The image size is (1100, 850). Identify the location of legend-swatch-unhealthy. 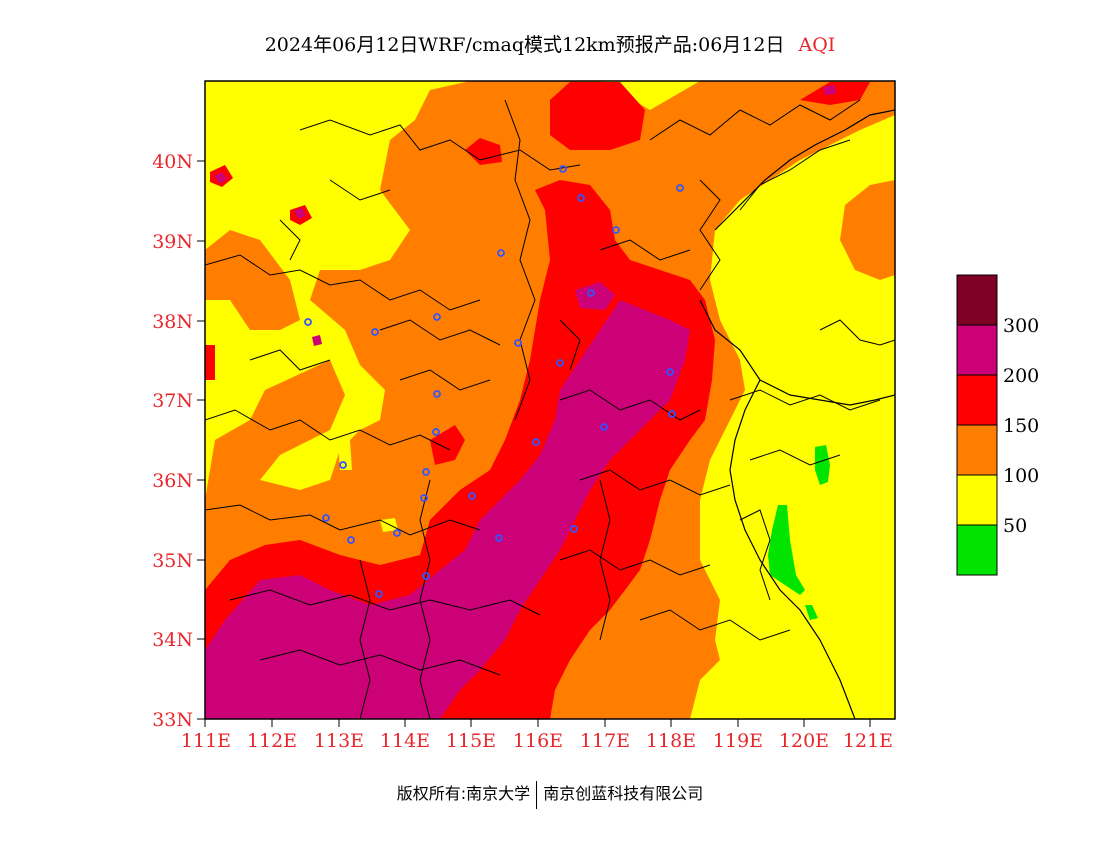
(977, 400).